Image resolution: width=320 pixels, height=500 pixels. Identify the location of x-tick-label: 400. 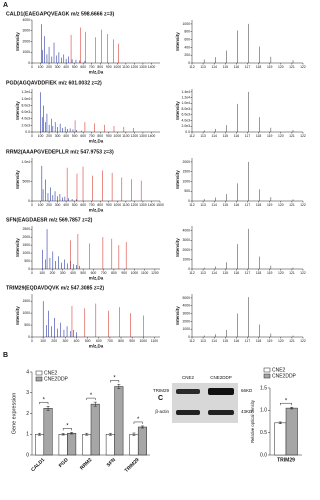
(73, 273).